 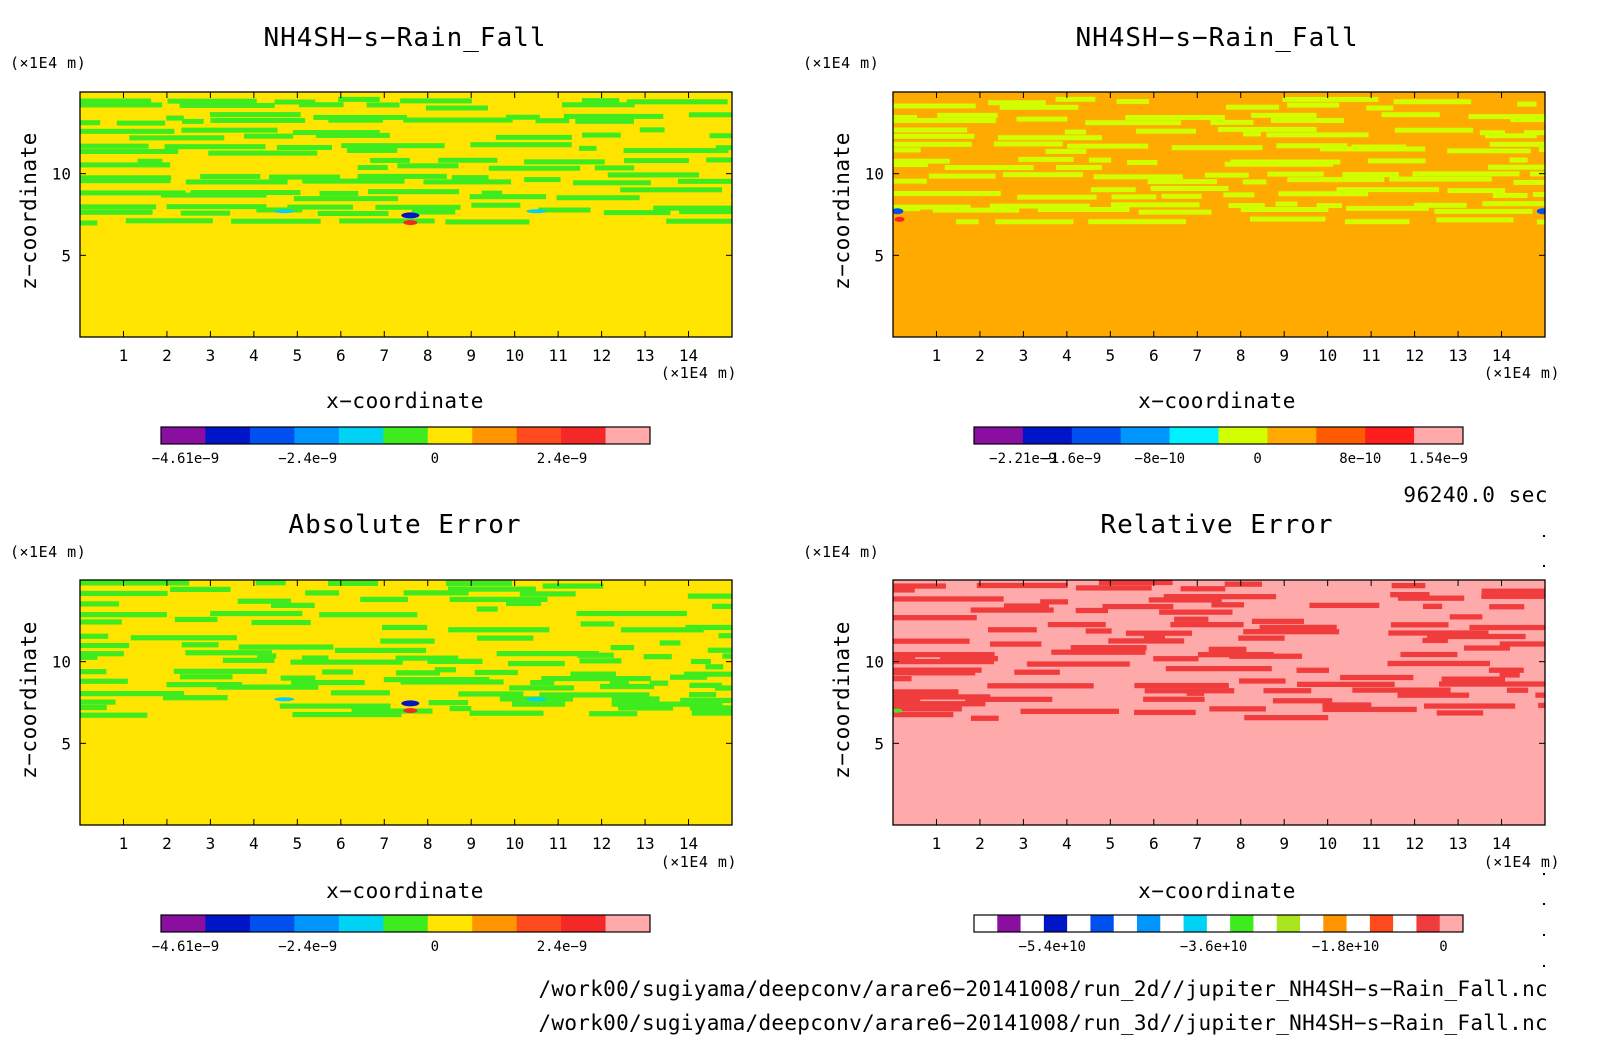 I want to click on colorbar-label: 8e−10, so click(x=1360, y=459).